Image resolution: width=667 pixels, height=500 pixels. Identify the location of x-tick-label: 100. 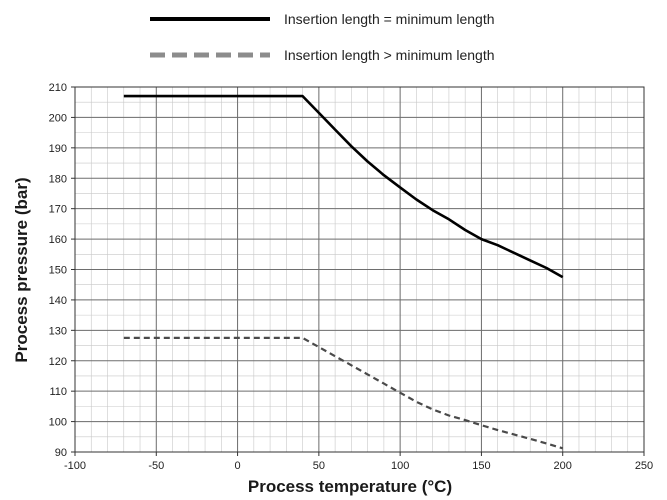
(400, 466).